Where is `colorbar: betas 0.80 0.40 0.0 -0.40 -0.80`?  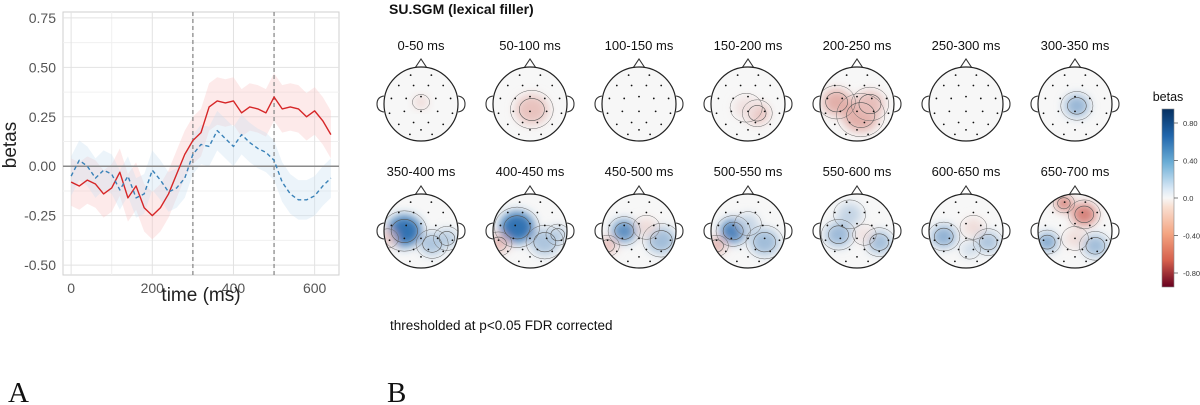
colorbar: betas 0.80 0.40 0.0 -0.40 -0.80 is located at coordinates (1176, 189).